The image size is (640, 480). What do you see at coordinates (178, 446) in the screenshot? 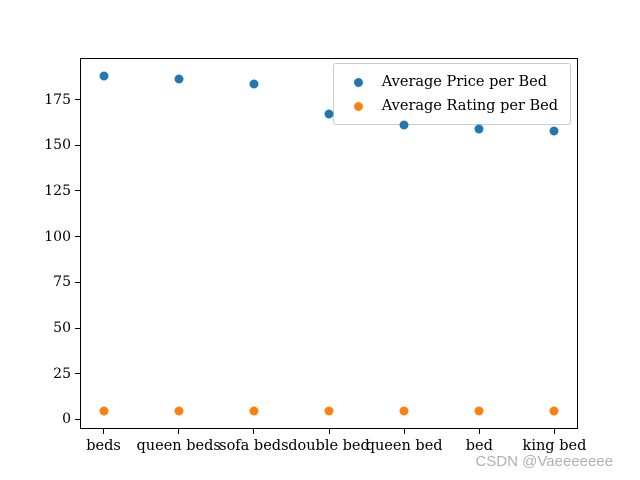
I see `x-axis-tick-label: queen beds` at bounding box center [178, 446].